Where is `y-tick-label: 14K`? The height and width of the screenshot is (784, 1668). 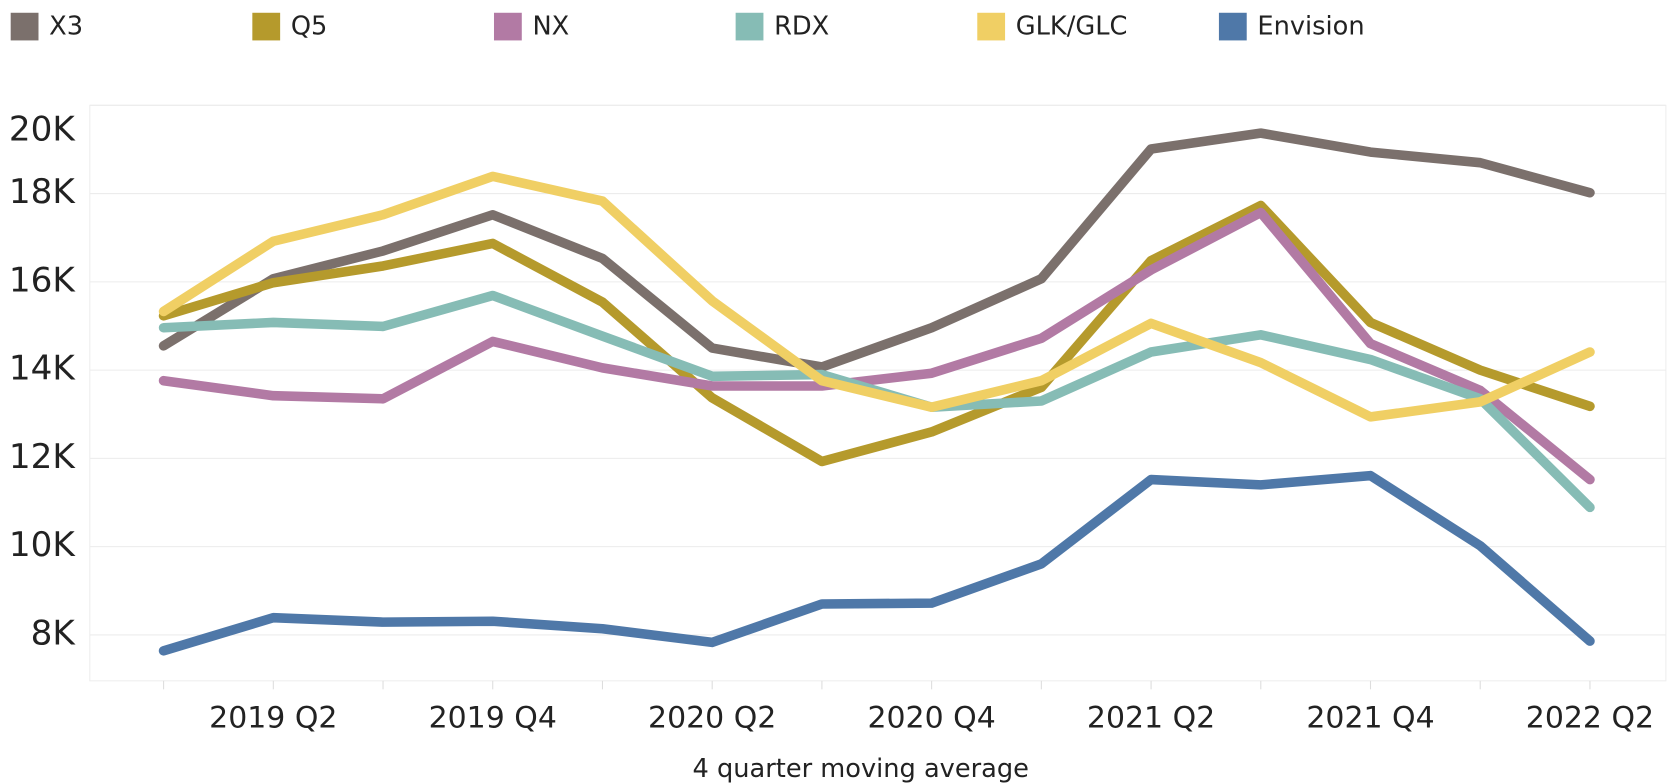 y-tick-label: 14K is located at coordinates (43, 369).